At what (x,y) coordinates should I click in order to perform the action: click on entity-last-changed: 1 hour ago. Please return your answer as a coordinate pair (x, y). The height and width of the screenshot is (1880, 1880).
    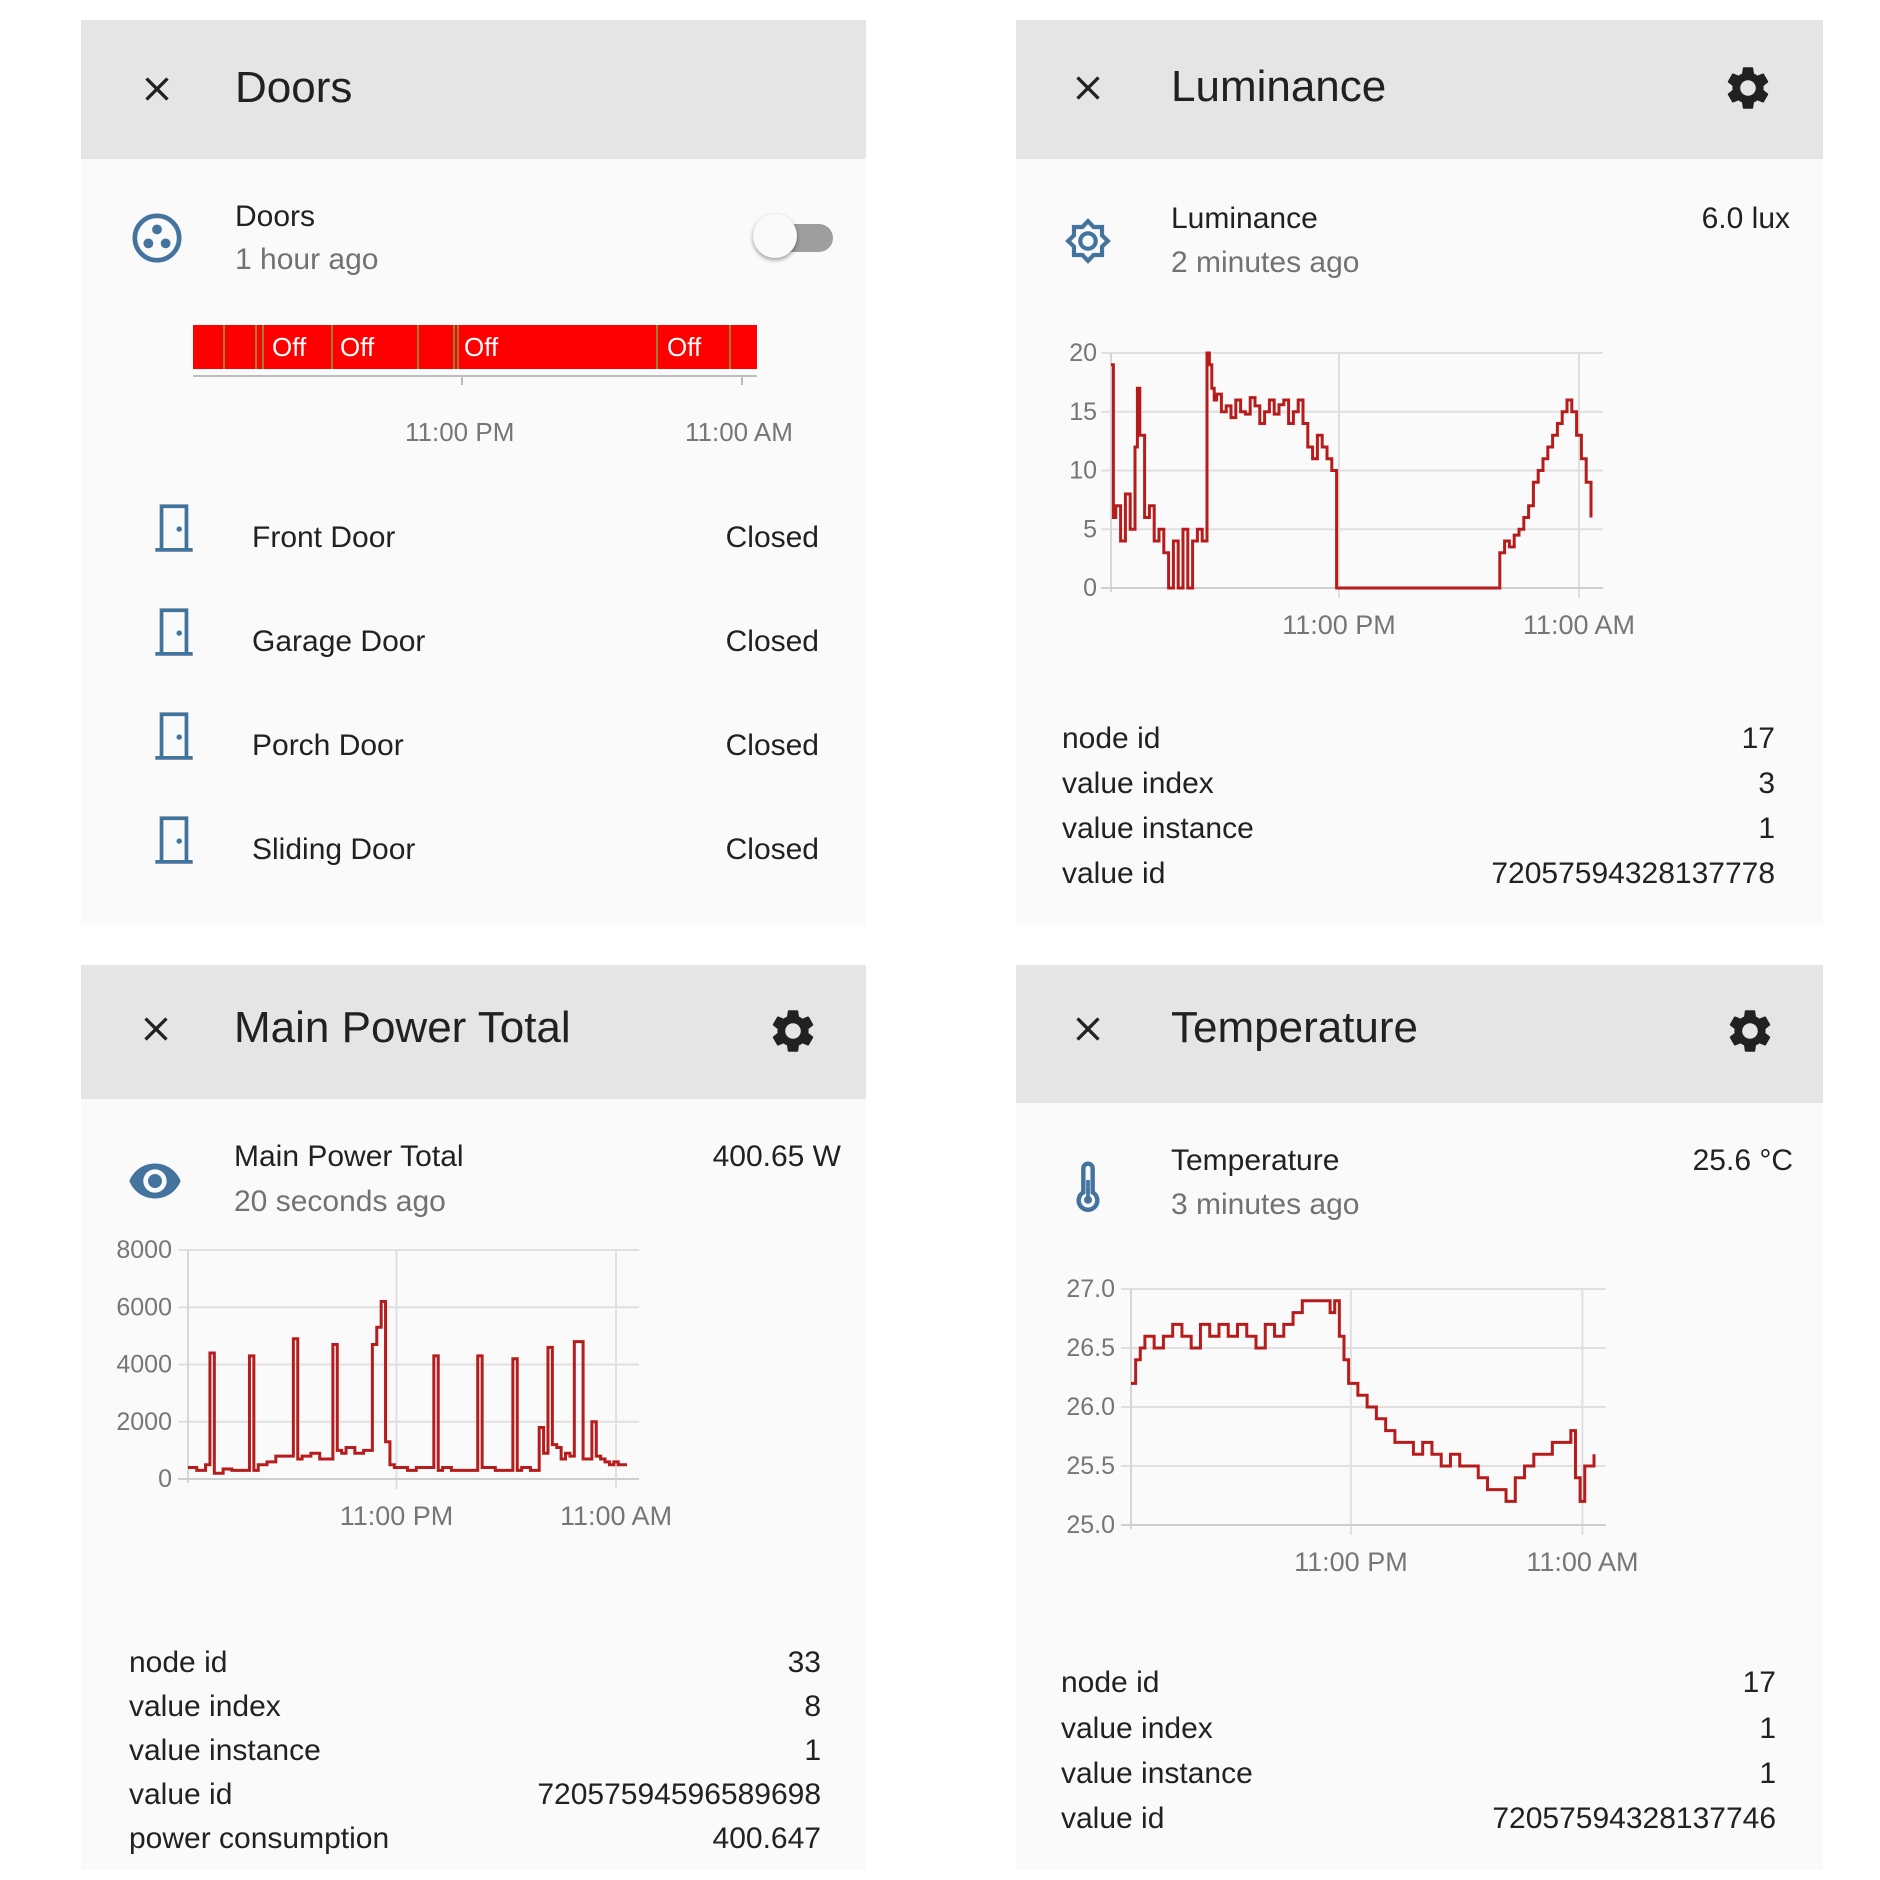
    Looking at the image, I should click on (307, 259).